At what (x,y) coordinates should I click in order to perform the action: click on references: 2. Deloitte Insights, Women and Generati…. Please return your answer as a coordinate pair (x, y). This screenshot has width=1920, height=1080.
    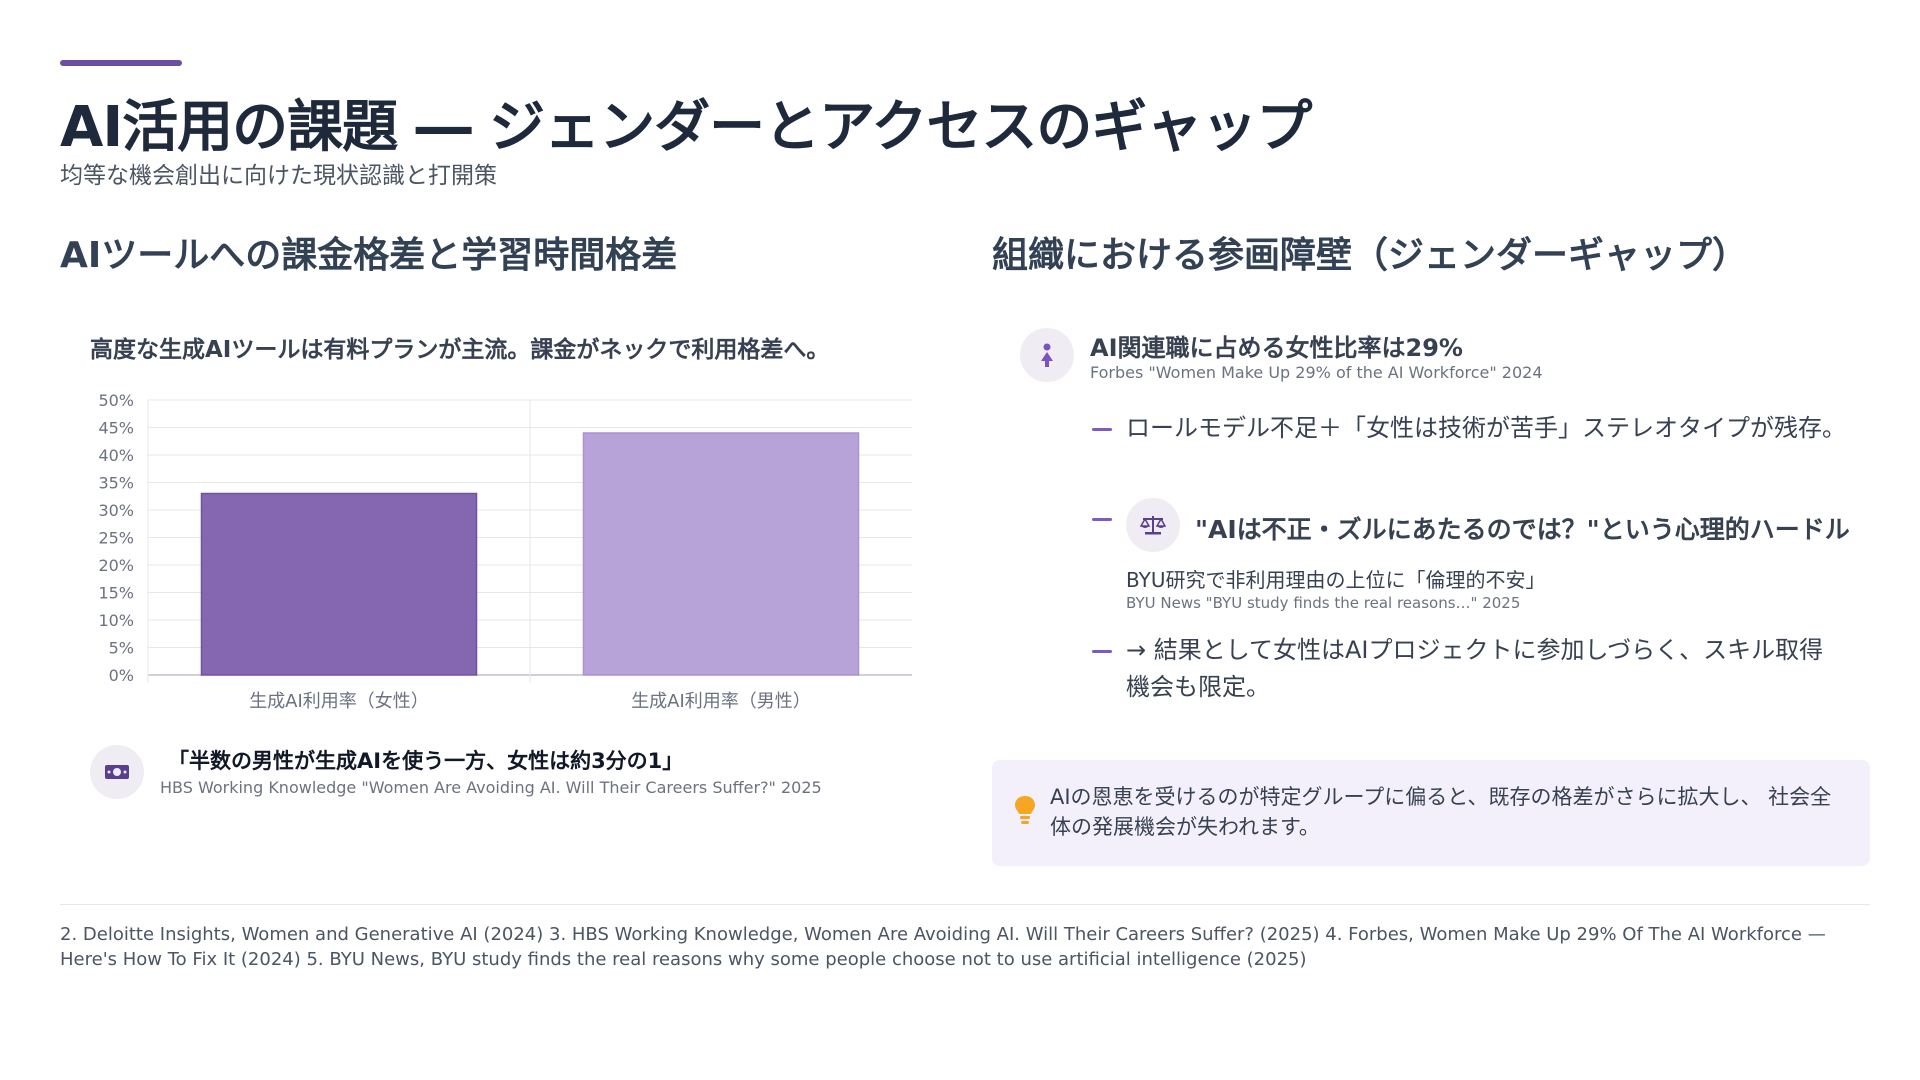
    Looking at the image, I should click on (943, 947).